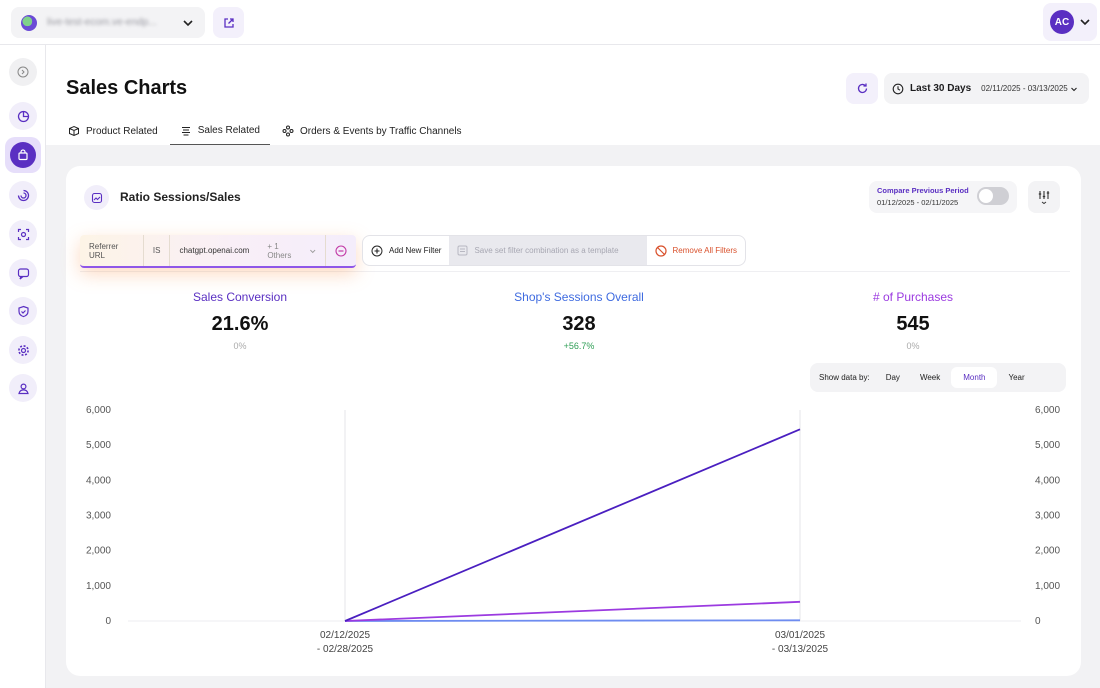 Image resolution: width=1100 pixels, height=688 pixels. I want to click on sidebar-item-sales, so click(23, 155).